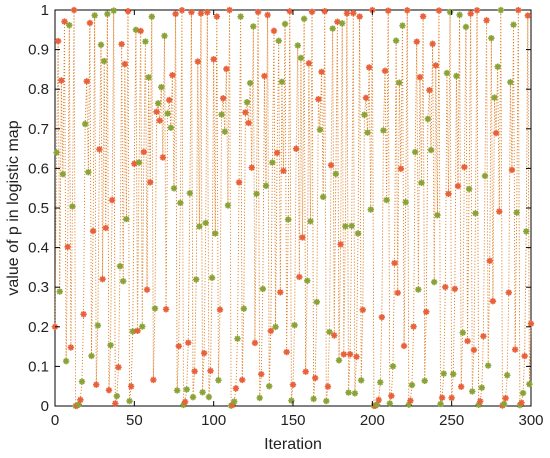  What do you see at coordinates (38, 89) in the screenshot?
I see `y-tick-label: 0.8` at bounding box center [38, 89].